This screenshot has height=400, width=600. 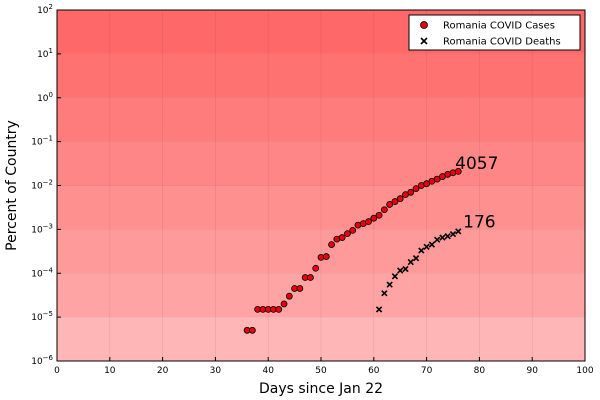 I want to click on legend-marker-cases, so click(x=424, y=25).